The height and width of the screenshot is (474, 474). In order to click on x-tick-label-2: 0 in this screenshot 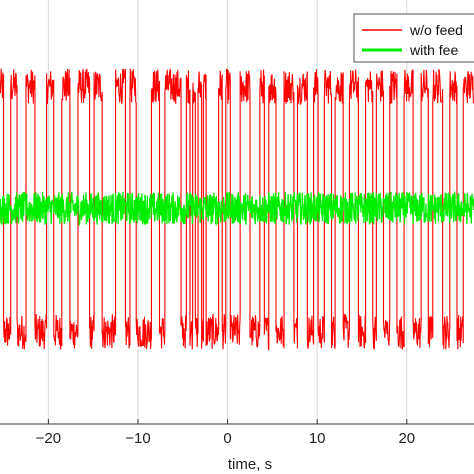, I will do `click(227, 438)`.